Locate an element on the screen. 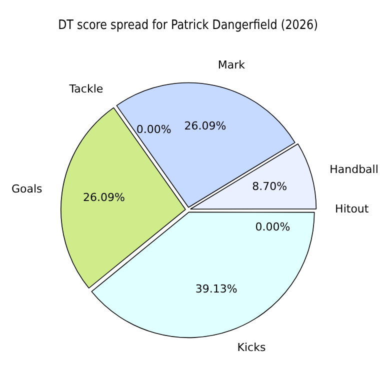 Image resolution: width=390 pixels, height=390 pixels. data-label: 39.13% is located at coordinates (216, 289).